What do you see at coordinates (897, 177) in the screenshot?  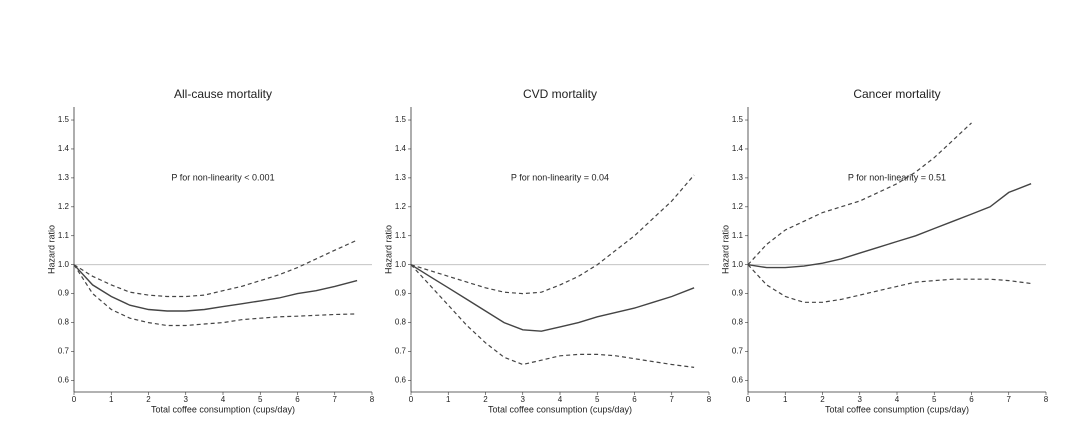 I see `annotation: P for non-linearity = 0.51` at bounding box center [897, 177].